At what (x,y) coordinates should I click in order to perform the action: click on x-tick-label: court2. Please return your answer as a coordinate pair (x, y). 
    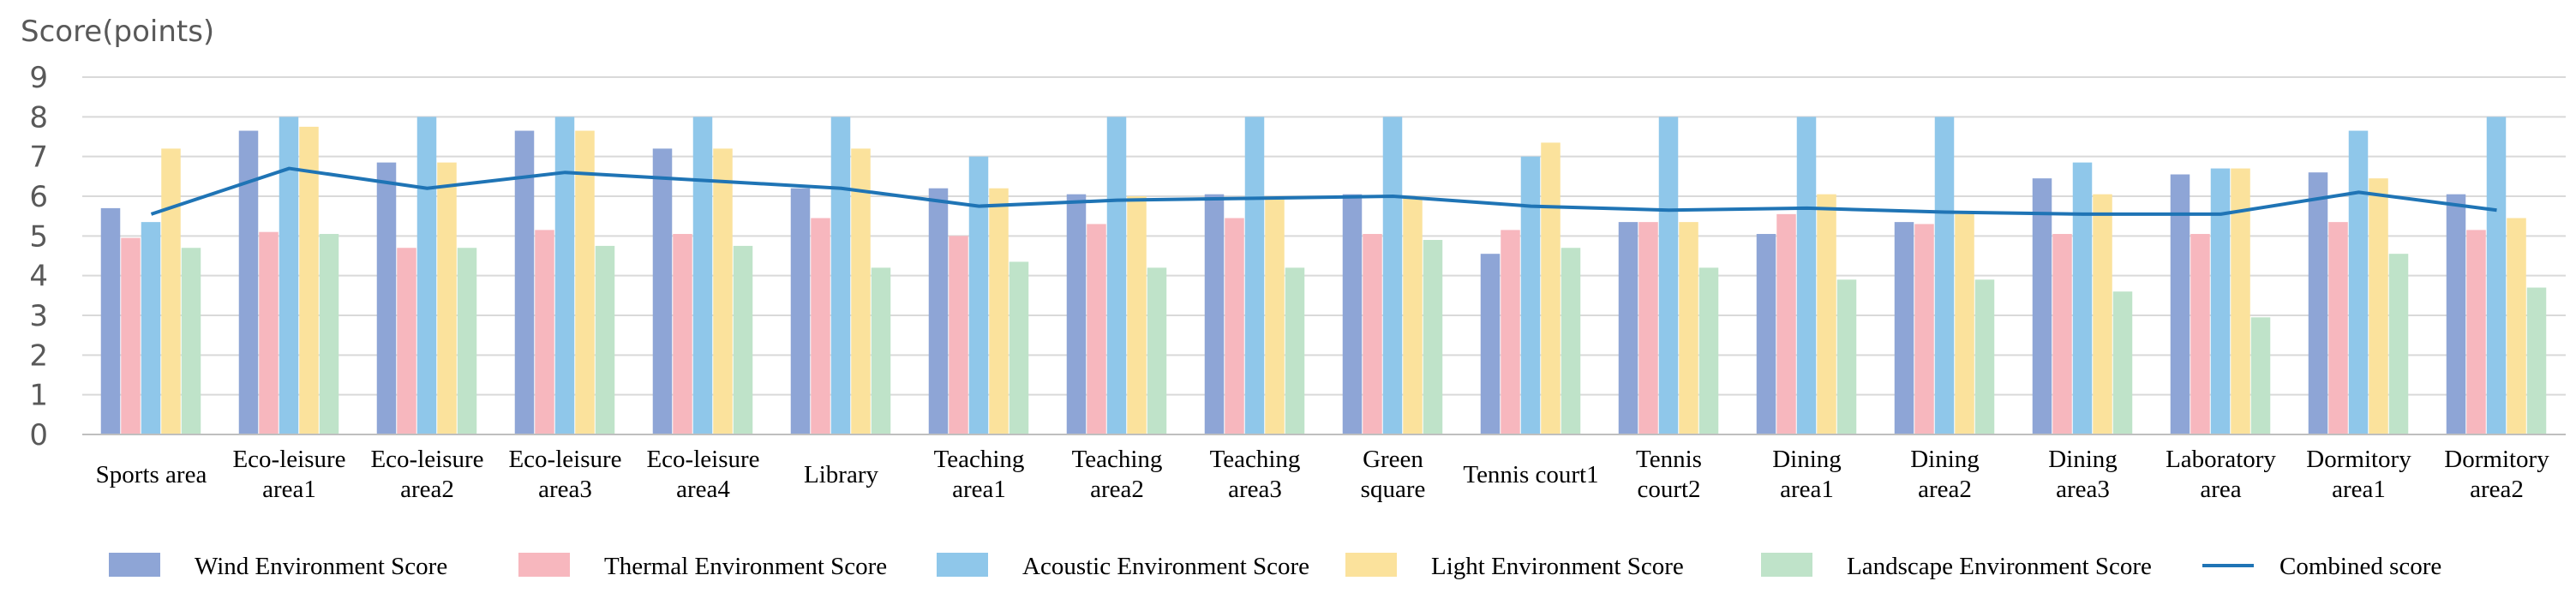
    Looking at the image, I should click on (1668, 489).